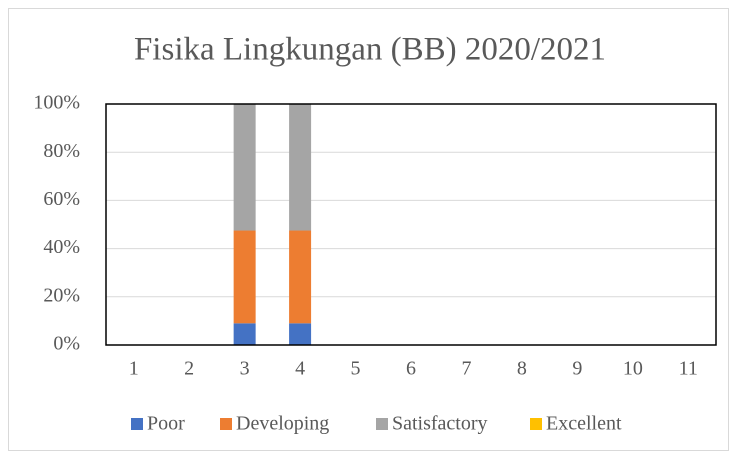  I want to click on y-tick-label: 40%, so click(61, 247).